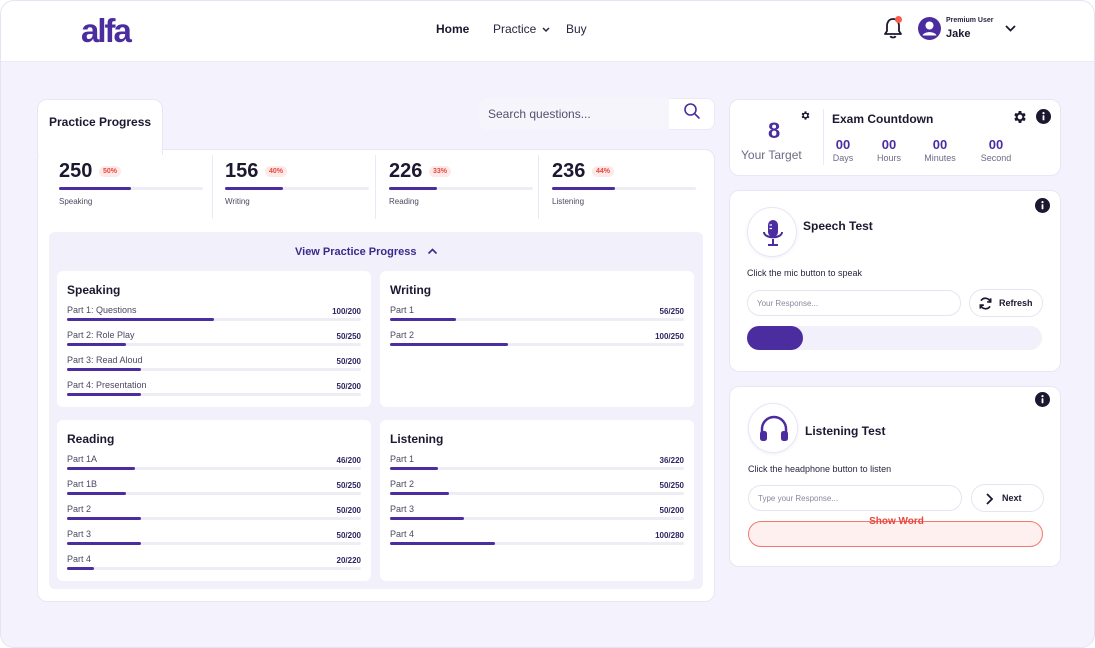 This screenshot has height=648, width=1095. What do you see at coordinates (805, 115) in the screenshot?
I see `target-settings-gear-icon` at bounding box center [805, 115].